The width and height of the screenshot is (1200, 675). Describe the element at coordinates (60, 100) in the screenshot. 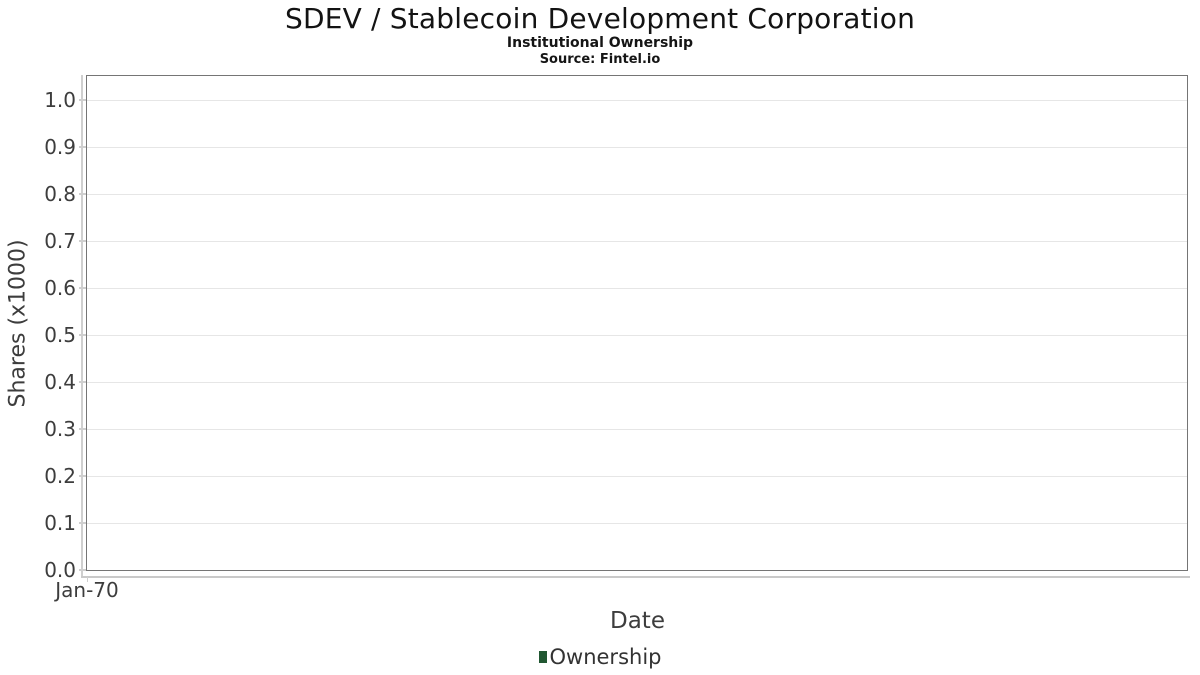

I see `y-tick-label: 1.0` at that location.